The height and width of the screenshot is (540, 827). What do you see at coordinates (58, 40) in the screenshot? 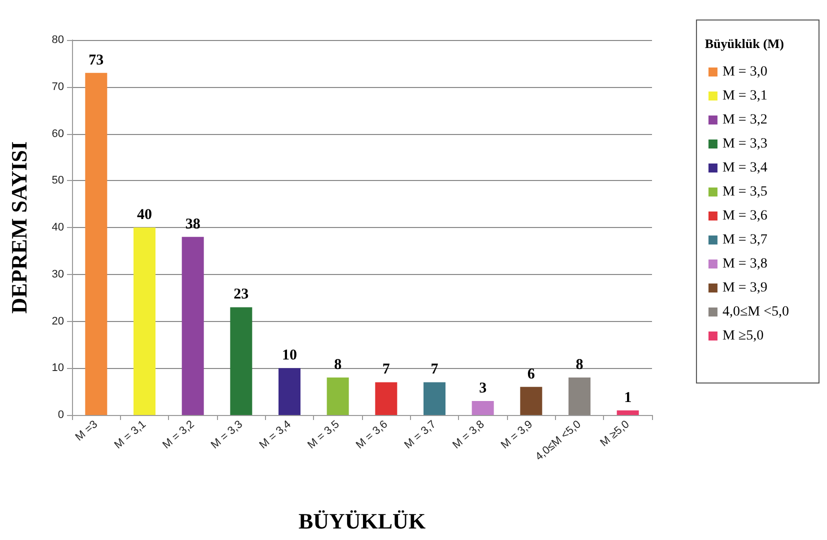
I see `y-tick-label: 80` at bounding box center [58, 40].